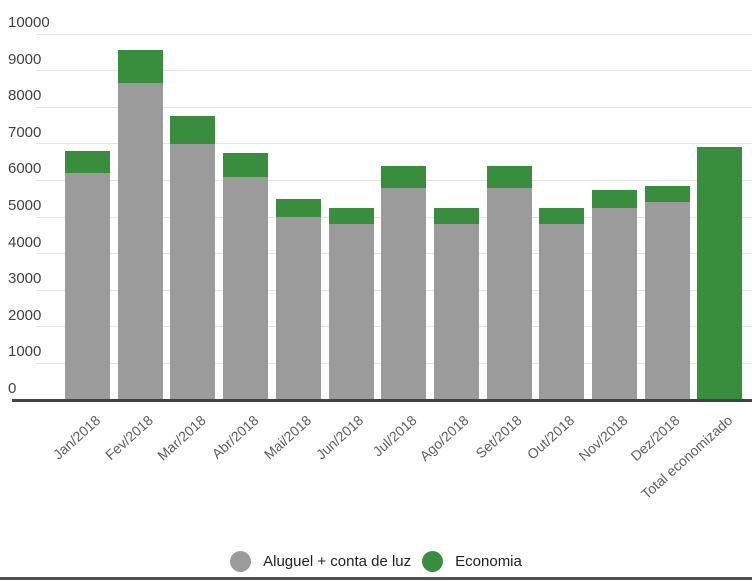  I want to click on bar-segment-aluguel-set-2018, so click(509, 293).